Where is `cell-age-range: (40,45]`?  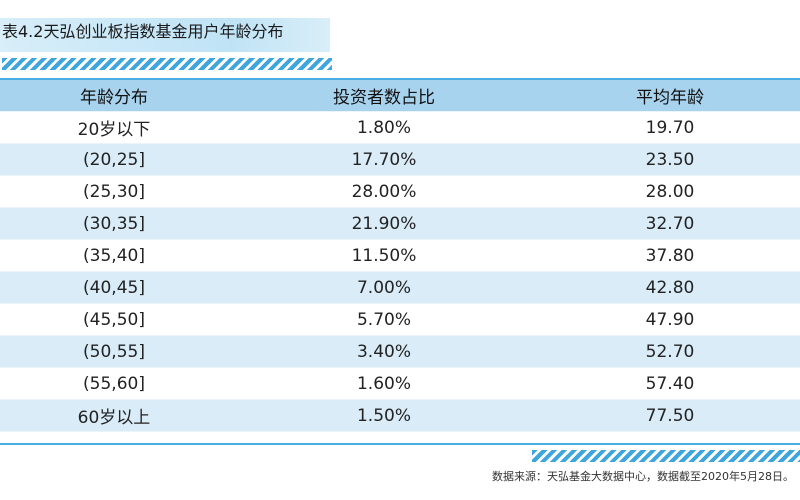 cell-age-range: (40,45] is located at coordinates (114, 287).